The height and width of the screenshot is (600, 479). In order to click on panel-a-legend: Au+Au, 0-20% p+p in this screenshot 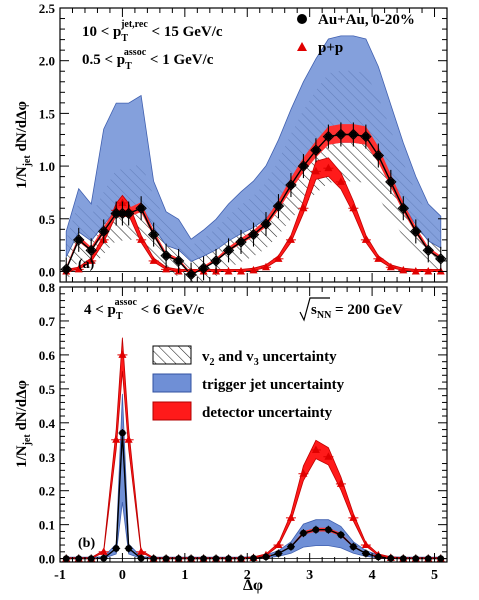, I will do `click(356, 34)`.